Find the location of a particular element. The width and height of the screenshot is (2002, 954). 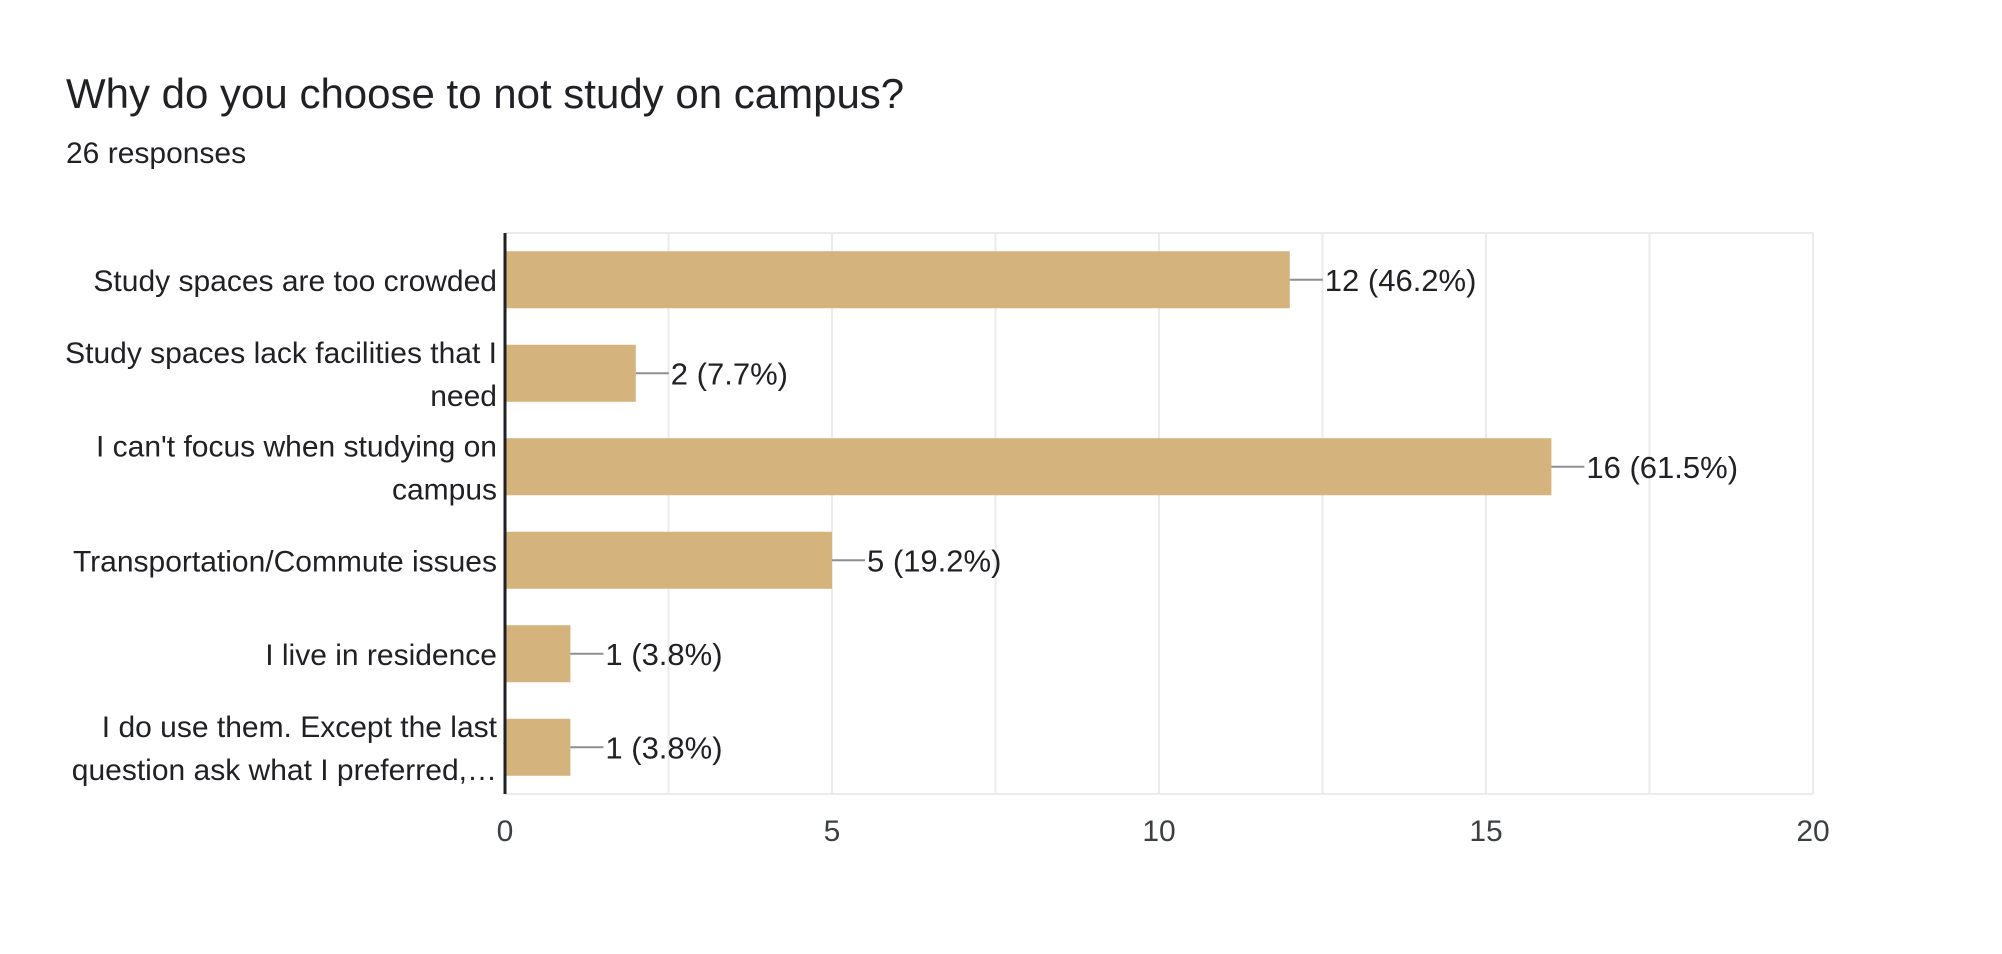

response-count: 26 responses is located at coordinates (156, 153).